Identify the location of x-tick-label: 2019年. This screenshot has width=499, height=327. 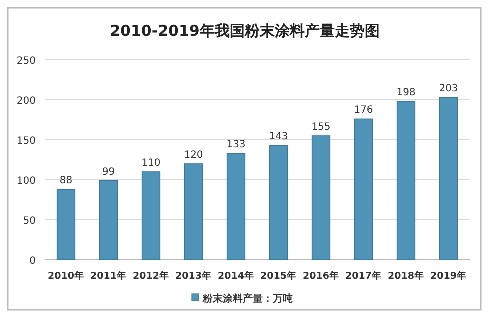
(448, 276).